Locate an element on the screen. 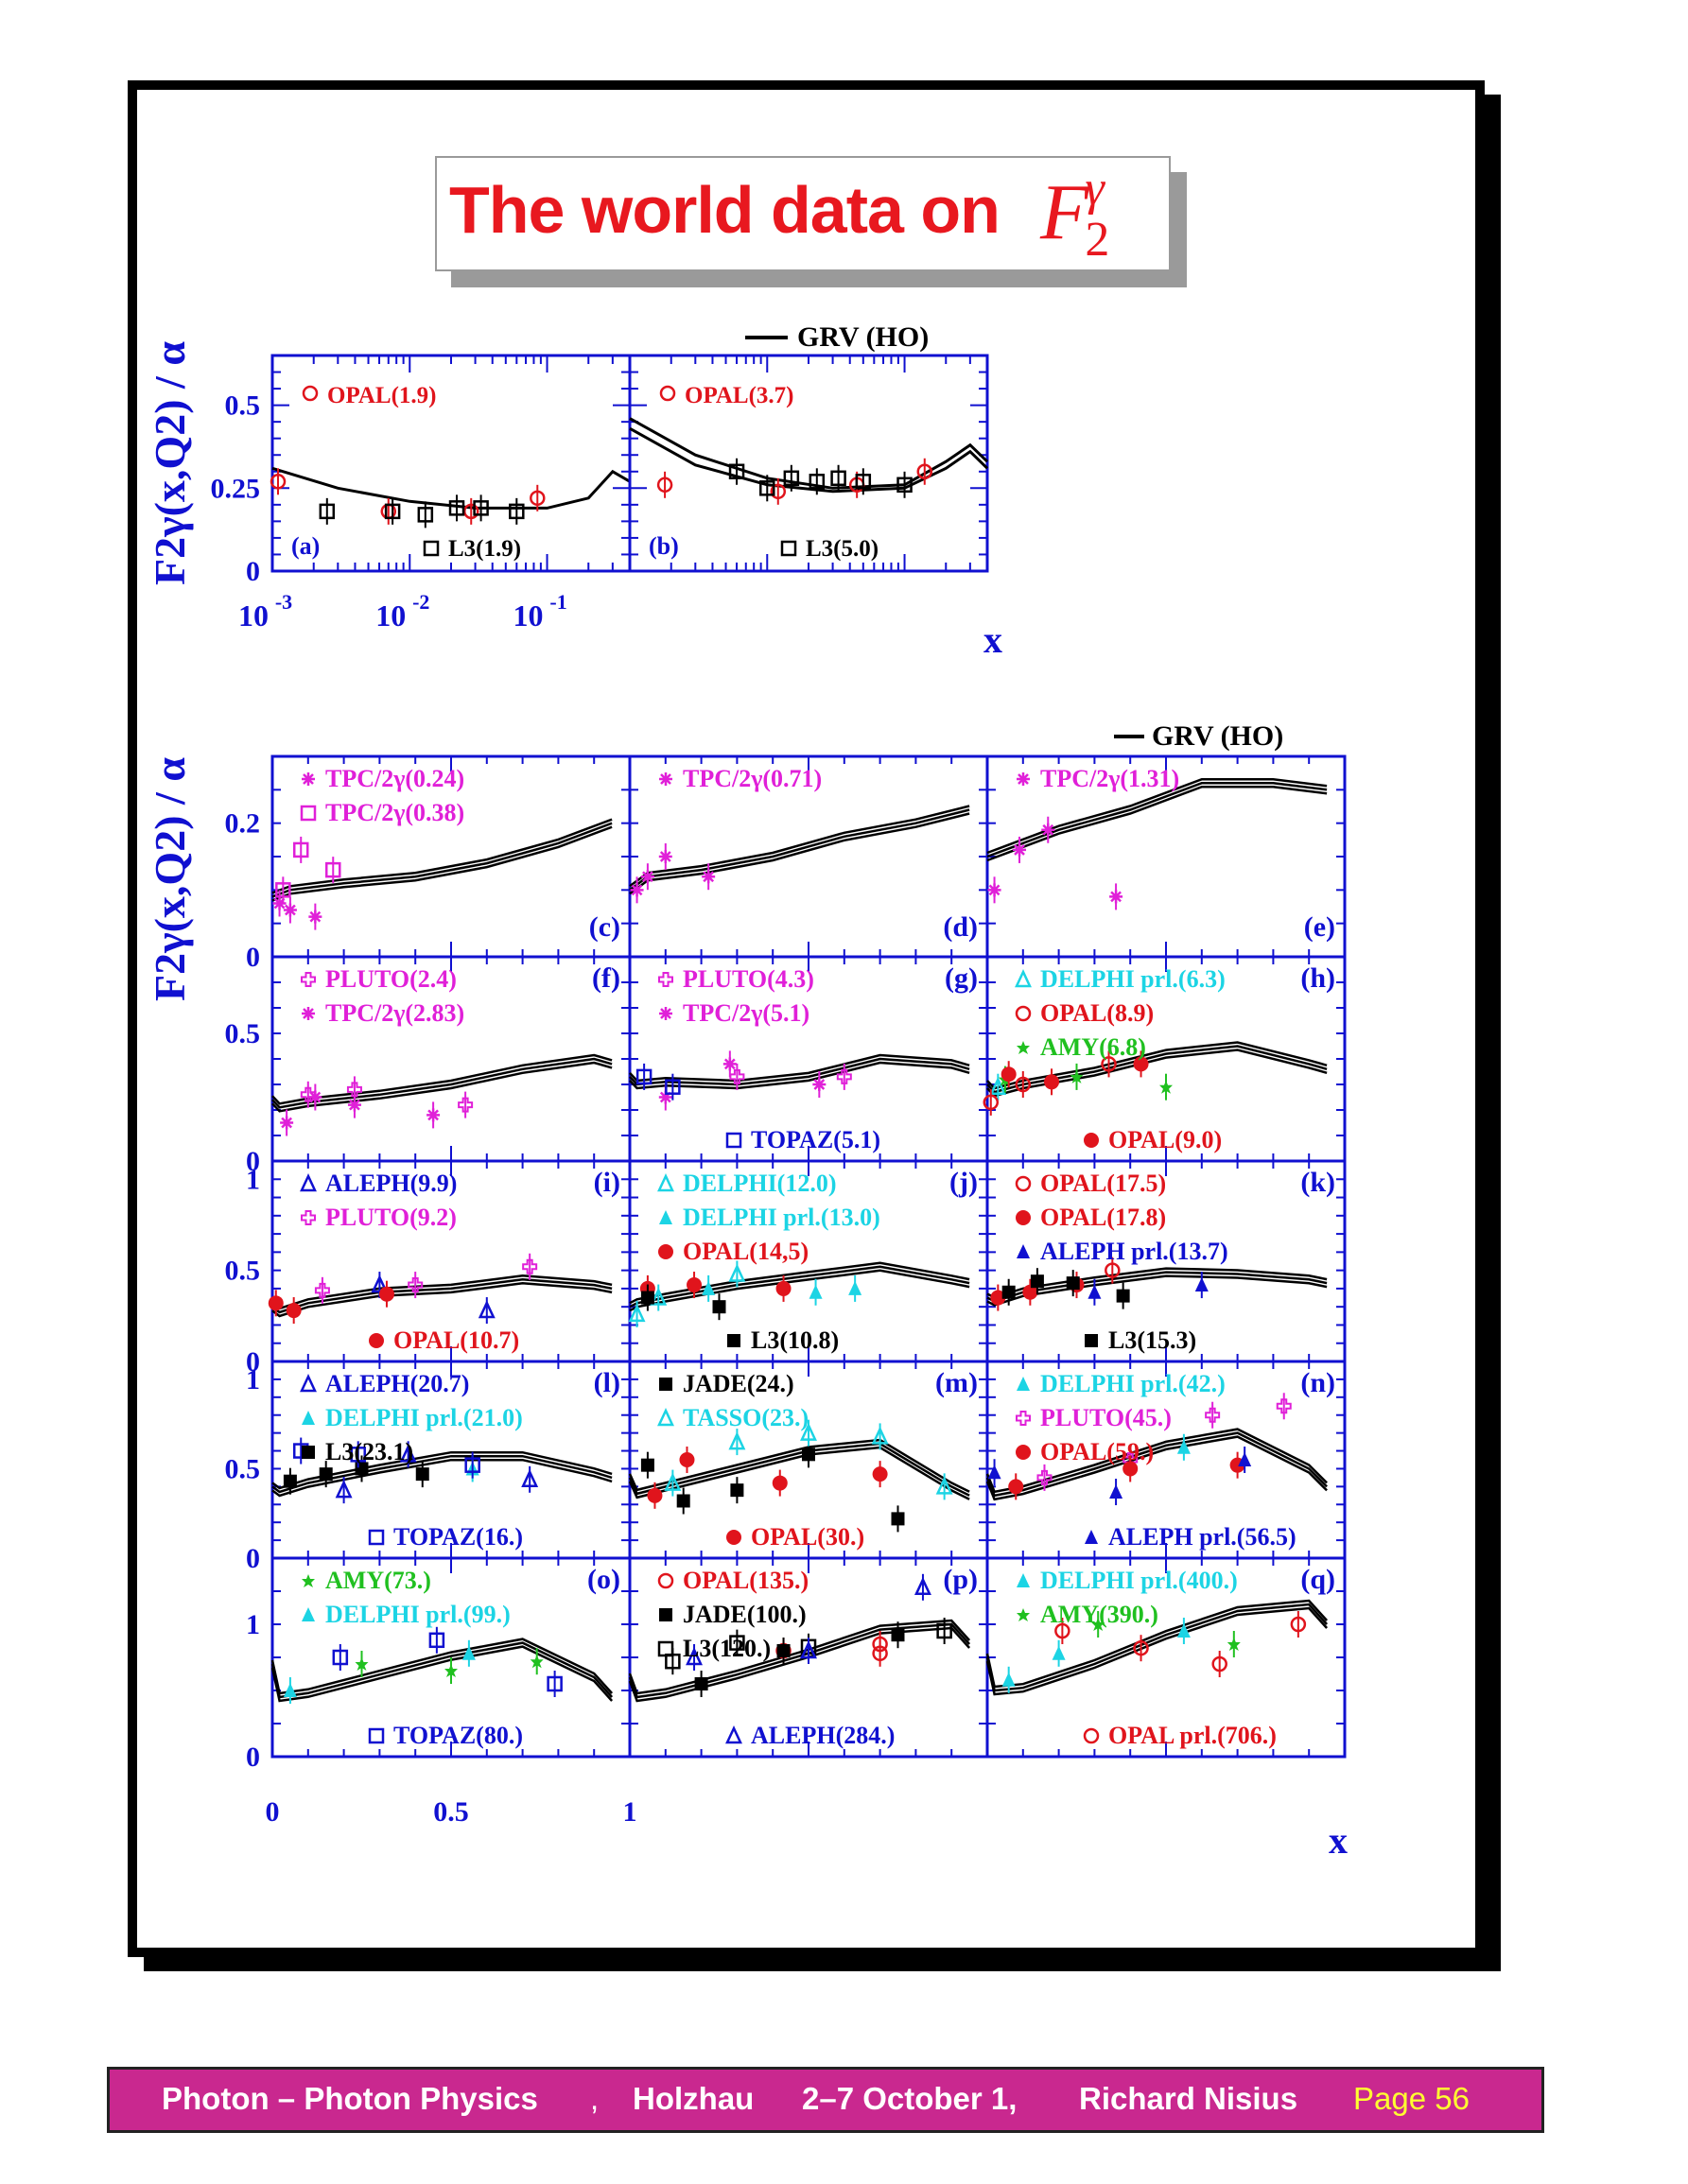 Image resolution: width=1688 pixels, height=2184 pixels. y-axis-label-bottom: F2γ(x,Q2) / α is located at coordinates (170, 879).